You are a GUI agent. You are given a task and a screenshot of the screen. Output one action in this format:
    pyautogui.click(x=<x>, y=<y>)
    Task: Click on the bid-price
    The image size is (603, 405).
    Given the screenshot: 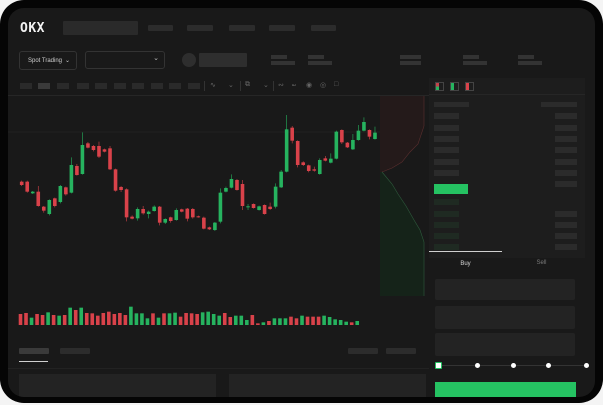 What is the action you would take?
    pyautogui.click(x=446, y=214)
    